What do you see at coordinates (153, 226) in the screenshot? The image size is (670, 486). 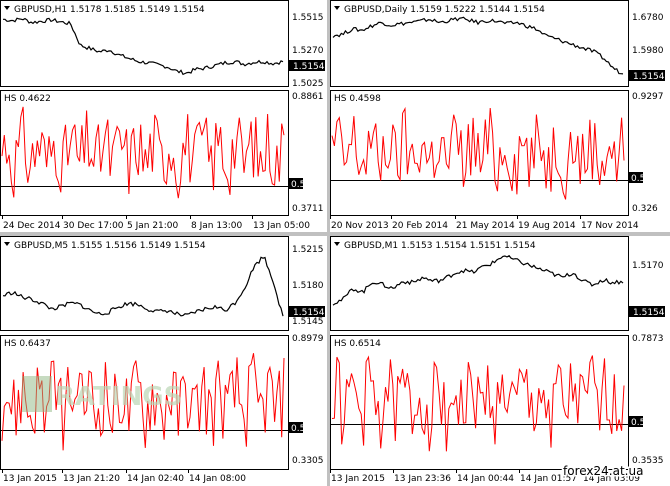 I see `time-axis-label: 5 Jan 21:00` at bounding box center [153, 226].